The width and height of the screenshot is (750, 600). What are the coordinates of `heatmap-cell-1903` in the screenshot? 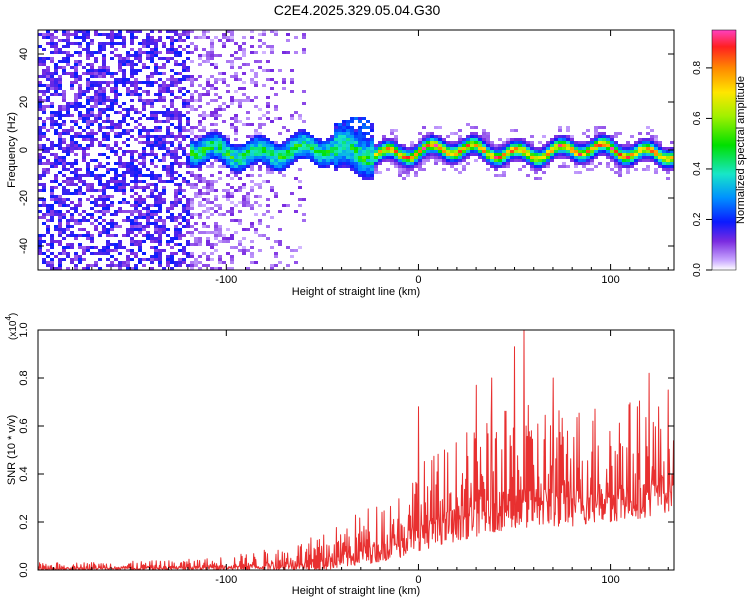 It's located at (212, 190).